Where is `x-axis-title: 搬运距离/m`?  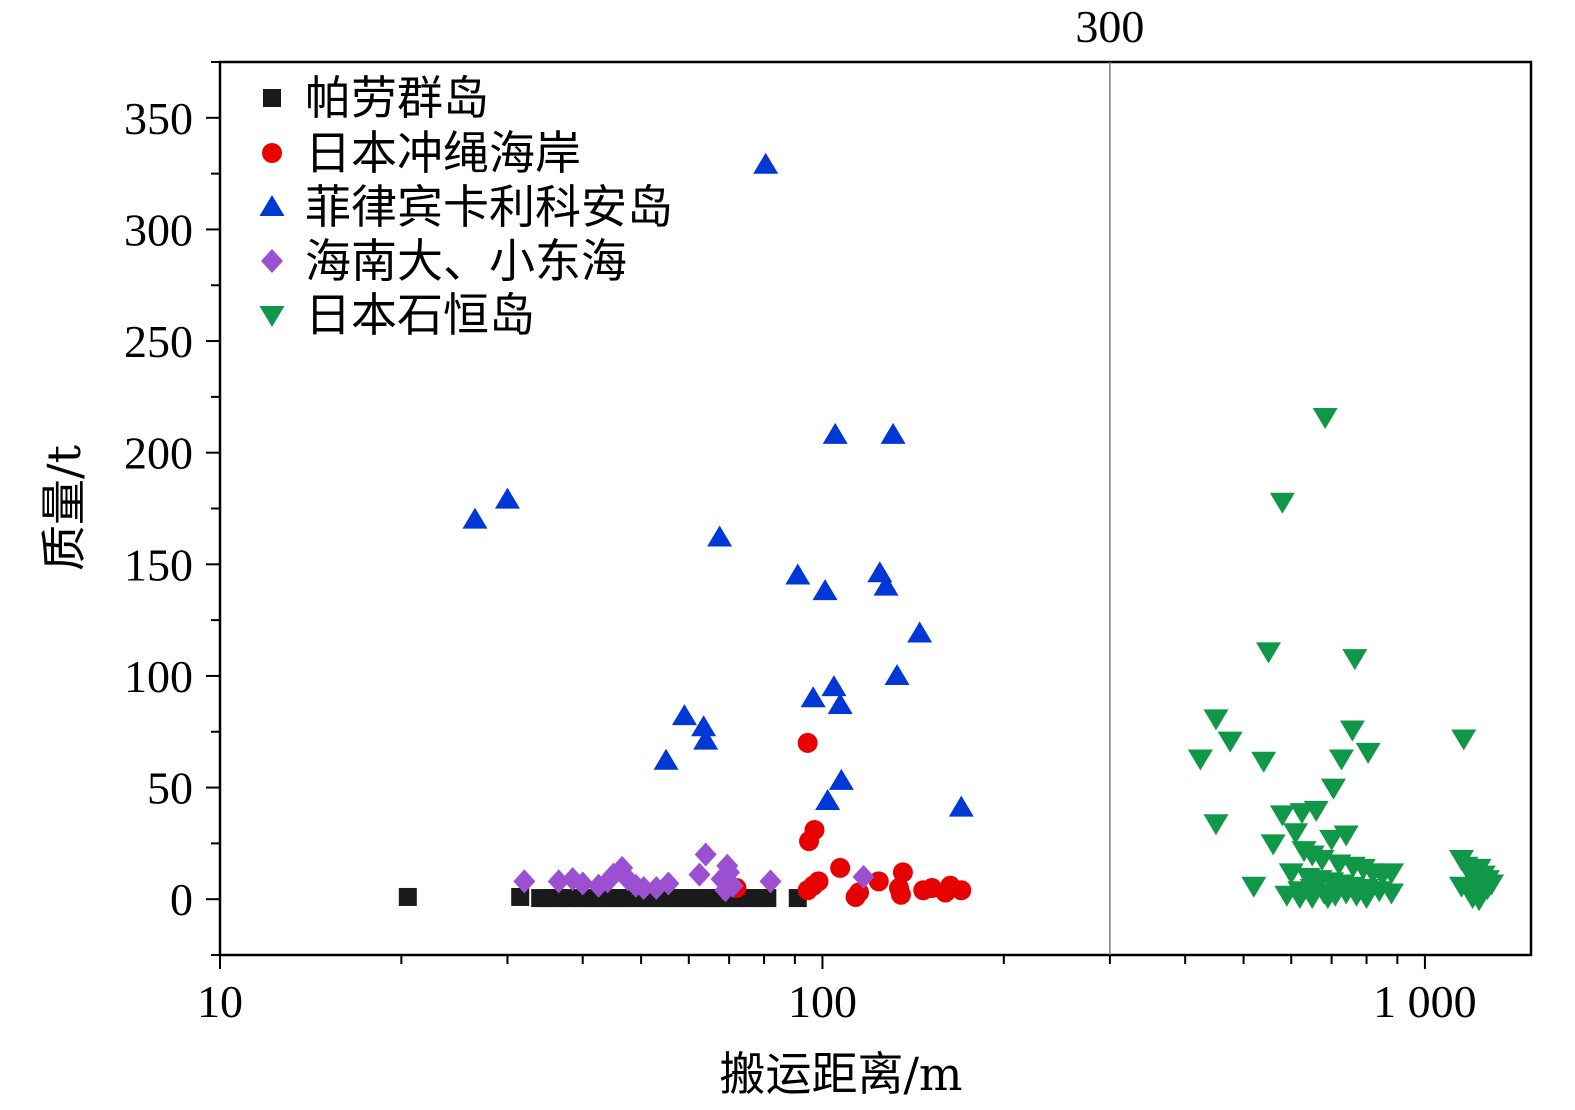
x-axis-title: 搬运距离/m is located at coordinates (840, 1074).